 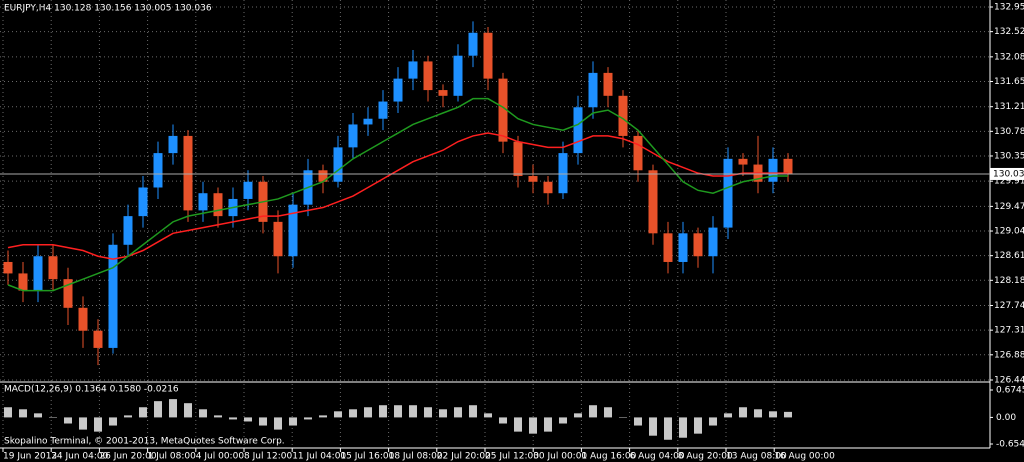 I want to click on x-tick-label: 18 Jul 08:00, so click(x=416, y=457).